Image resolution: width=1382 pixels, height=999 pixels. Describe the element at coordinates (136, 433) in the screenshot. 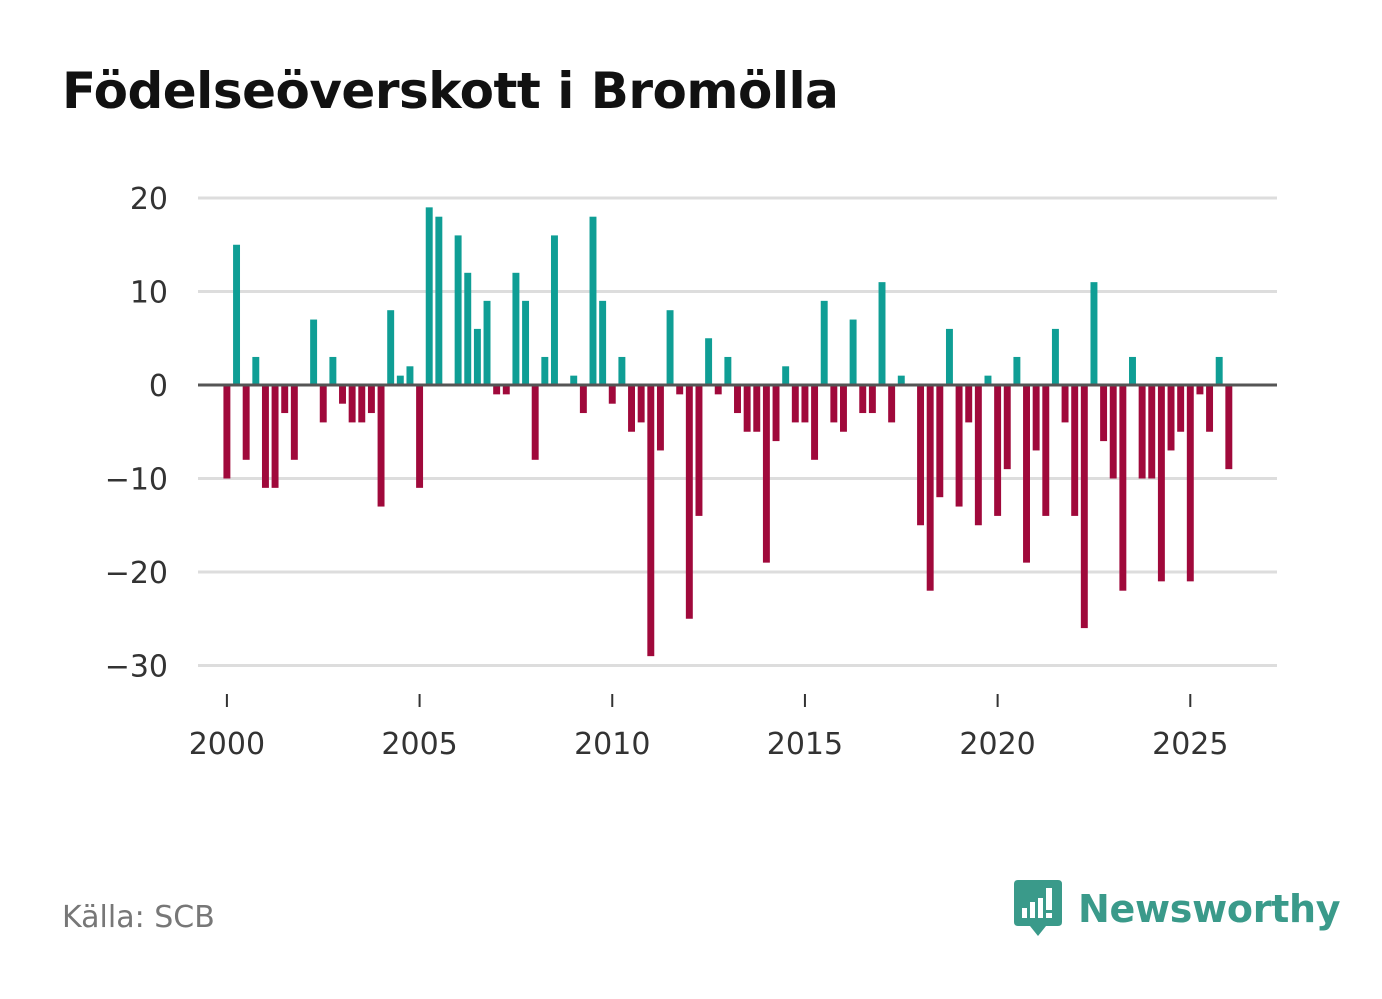

I see `y-axis: 20 10 0 −10 −20 −30` at that location.